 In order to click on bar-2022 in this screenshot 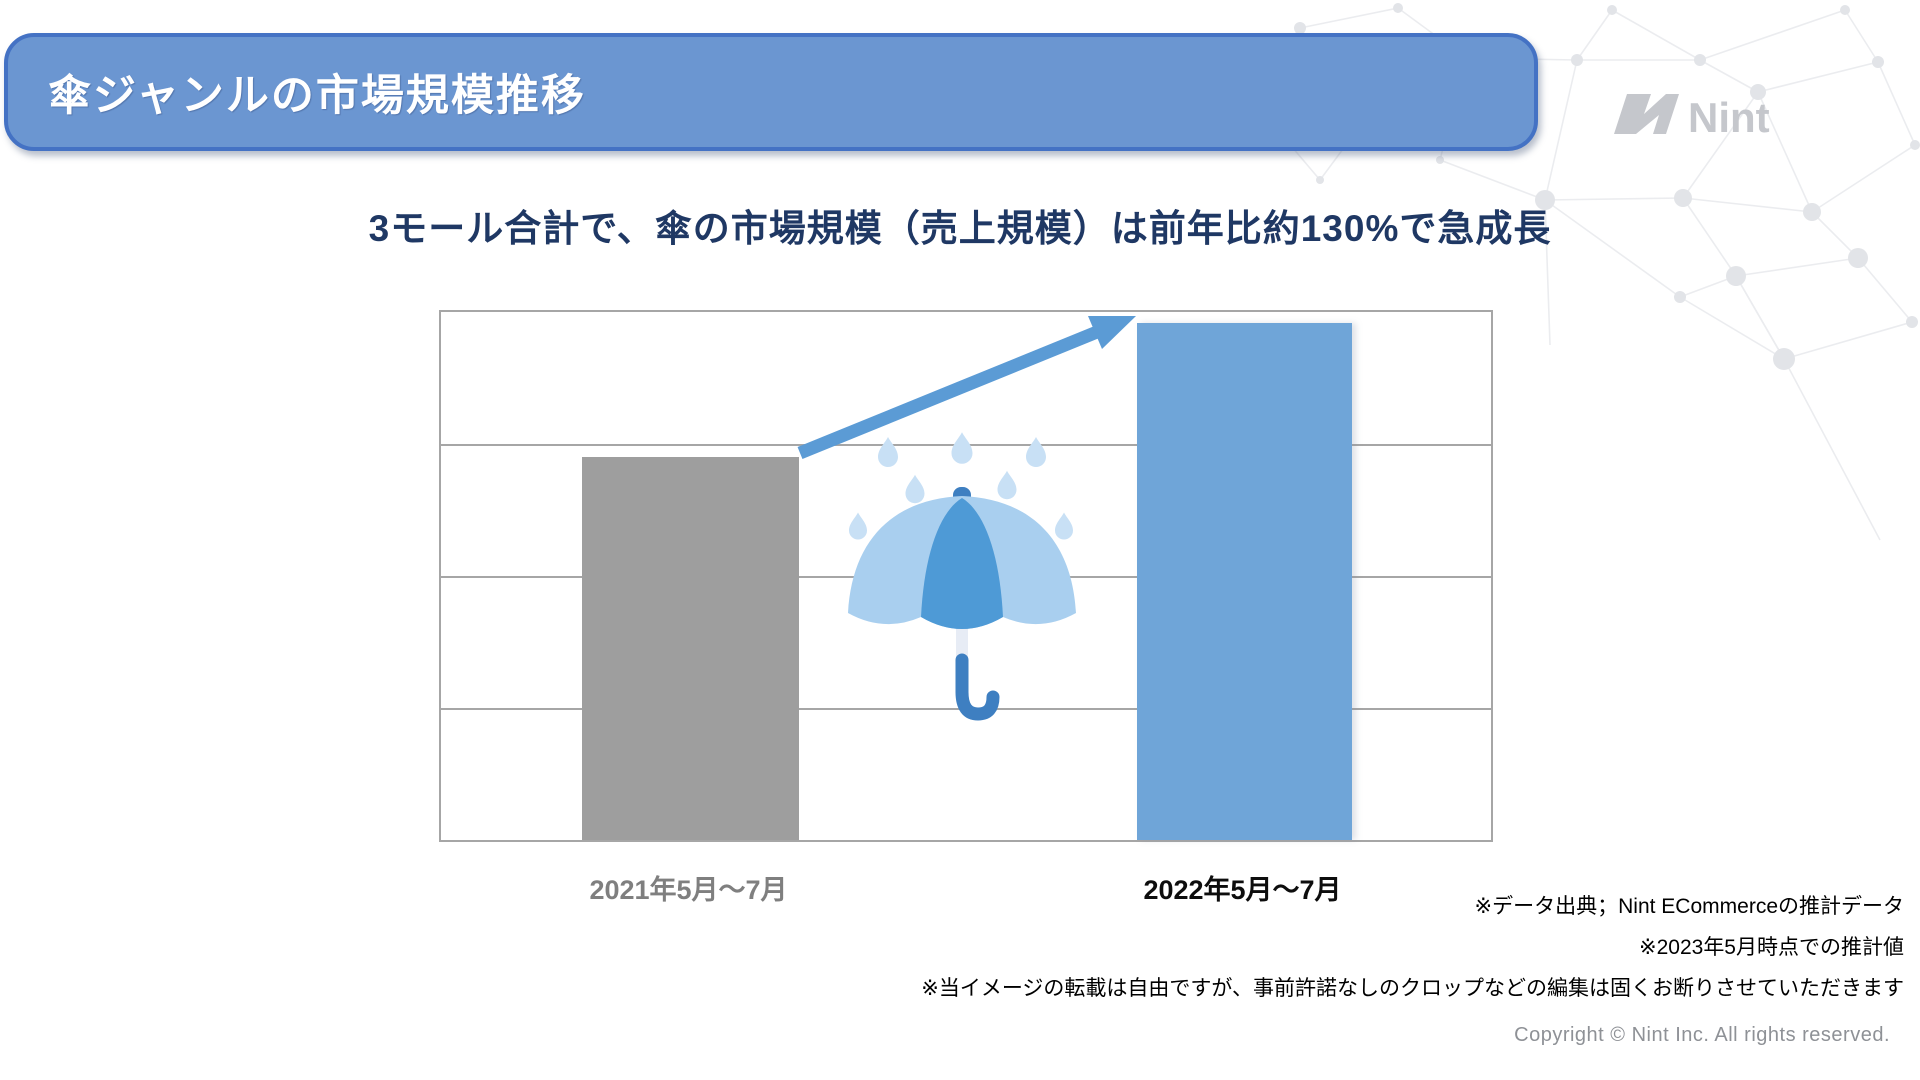, I will do `click(1244, 581)`.